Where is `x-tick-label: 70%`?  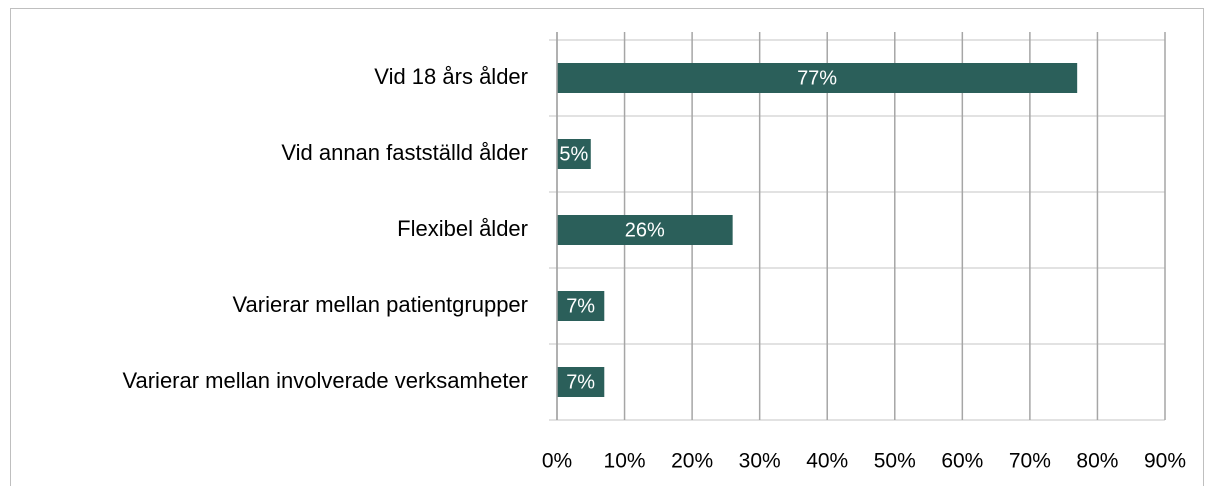 x-tick-label: 70% is located at coordinates (1030, 461).